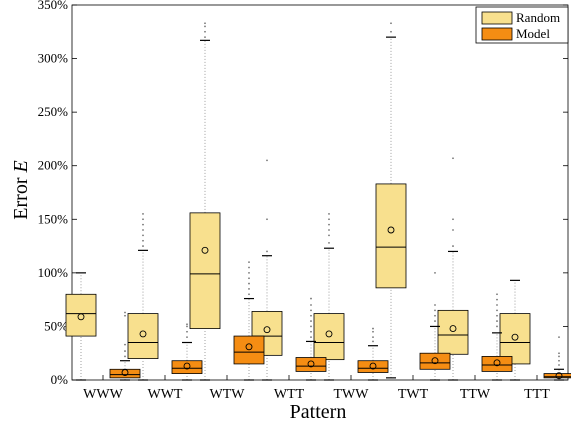  I want to click on x-axis-title: Pattern, so click(318, 412).